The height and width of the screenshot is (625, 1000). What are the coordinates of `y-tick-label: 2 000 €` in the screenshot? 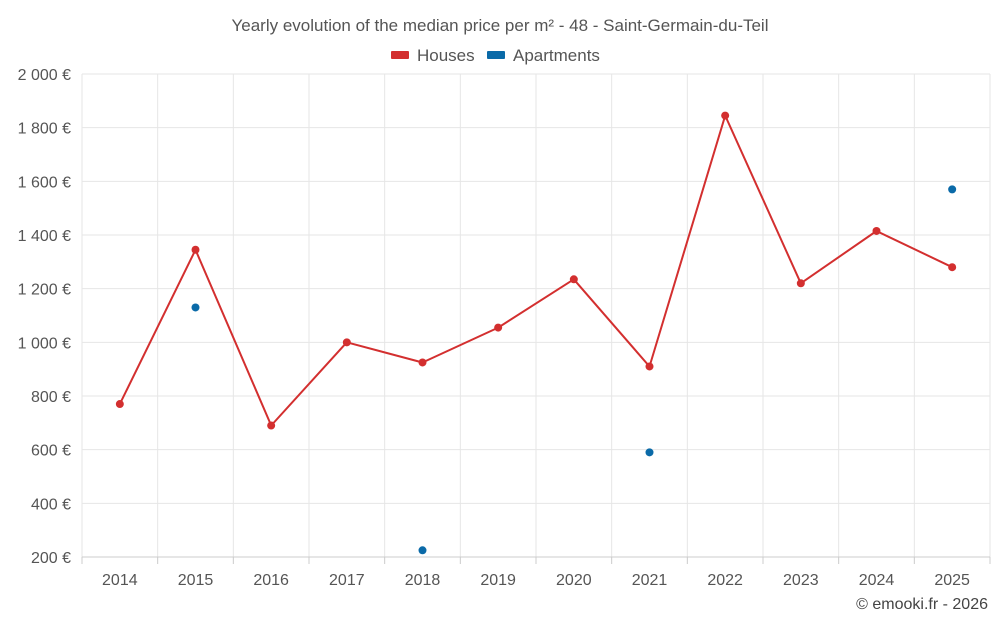 It's located at (44, 75).